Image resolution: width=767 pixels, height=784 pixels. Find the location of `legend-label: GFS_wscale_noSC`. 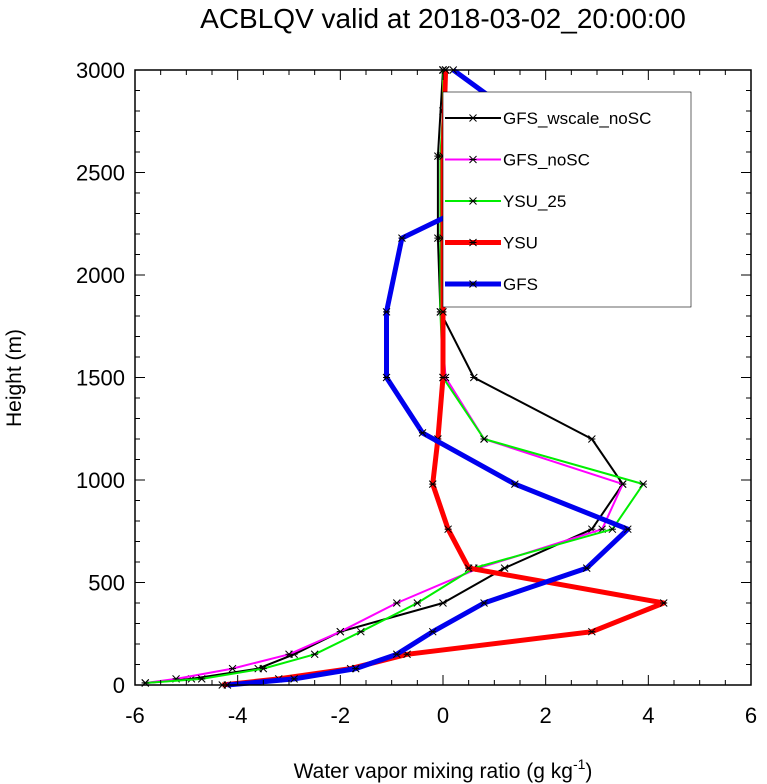

legend-label: GFS_wscale_noSC is located at coordinates (577, 118).